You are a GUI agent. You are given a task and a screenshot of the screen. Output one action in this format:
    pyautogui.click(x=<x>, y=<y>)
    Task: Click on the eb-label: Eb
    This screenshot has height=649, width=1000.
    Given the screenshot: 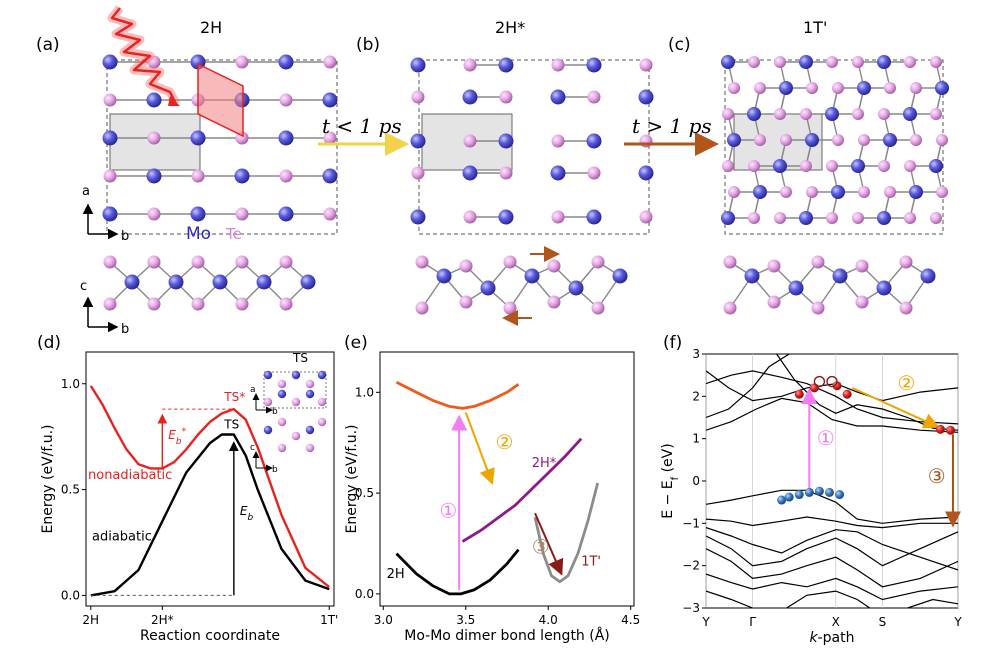 What is the action you would take?
    pyautogui.click(x=247, y=513)
    